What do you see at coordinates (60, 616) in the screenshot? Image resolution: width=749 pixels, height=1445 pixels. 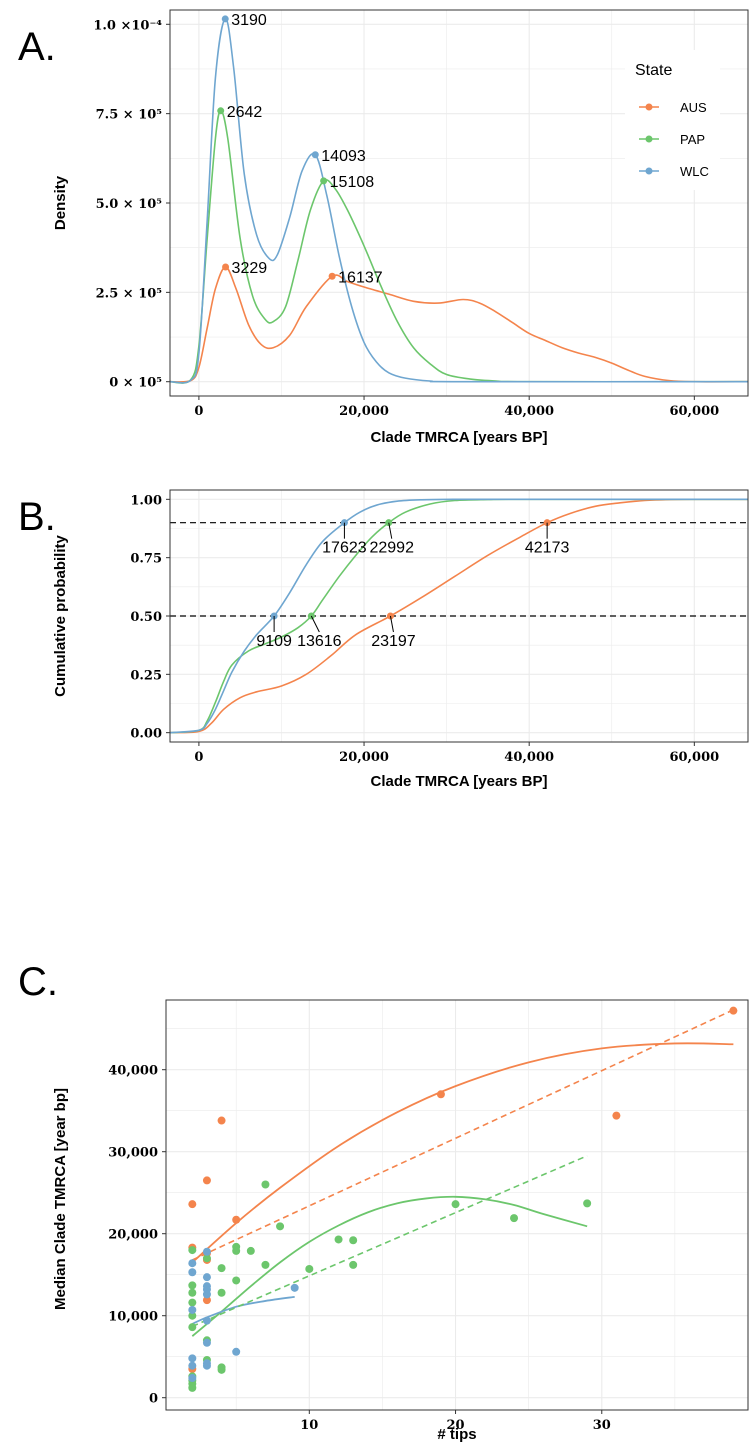 I see `panel-b-y-axis-title: Cumulative probability` at bounding box center [60, 616].